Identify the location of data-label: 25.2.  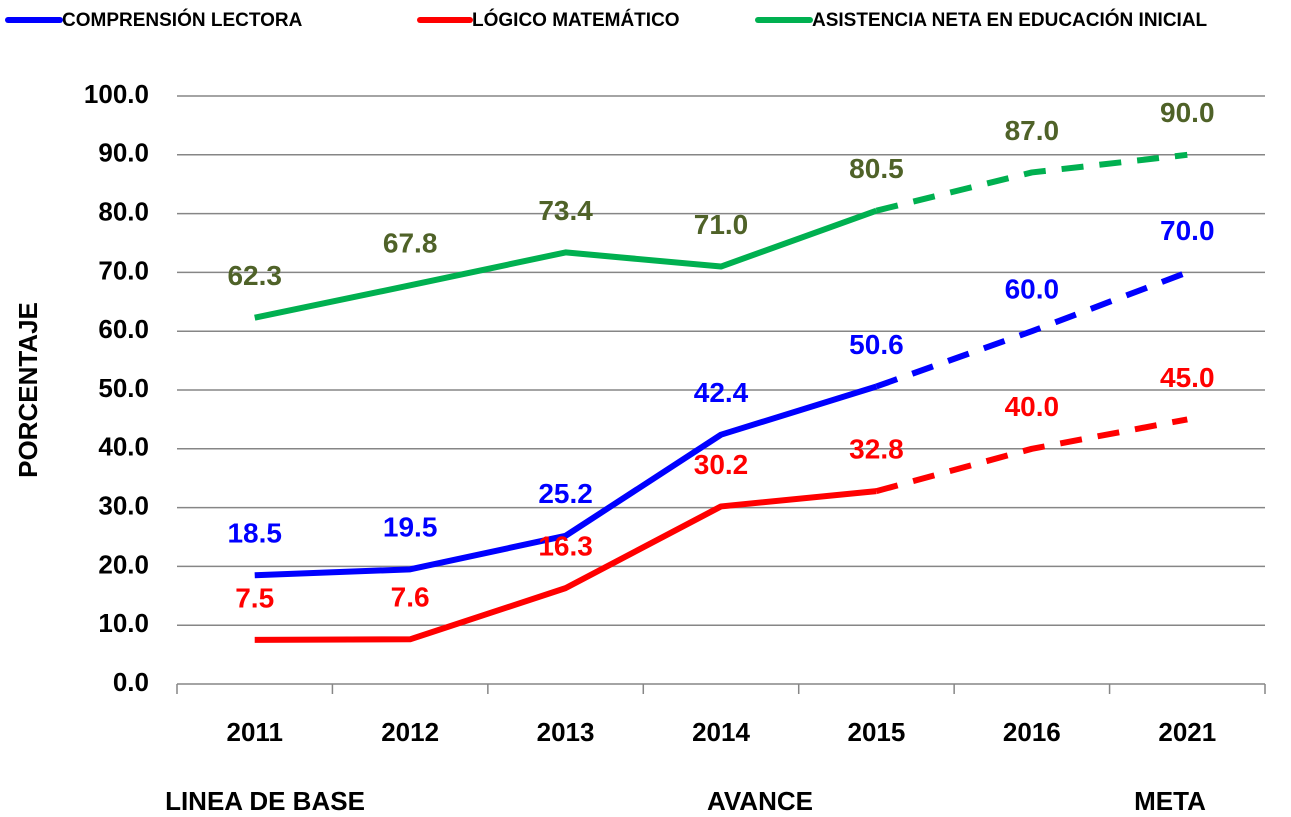
(565, 493).